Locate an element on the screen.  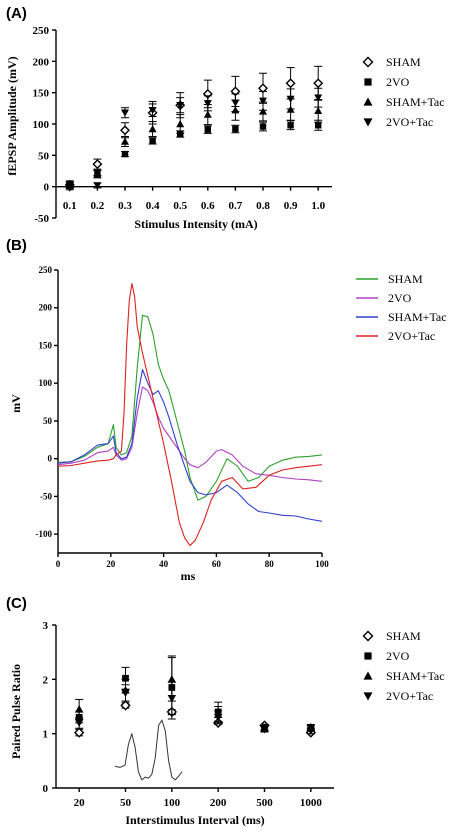
x-axis-title: Stimulus Intensity (mA) is located at coordinates (195, 224).